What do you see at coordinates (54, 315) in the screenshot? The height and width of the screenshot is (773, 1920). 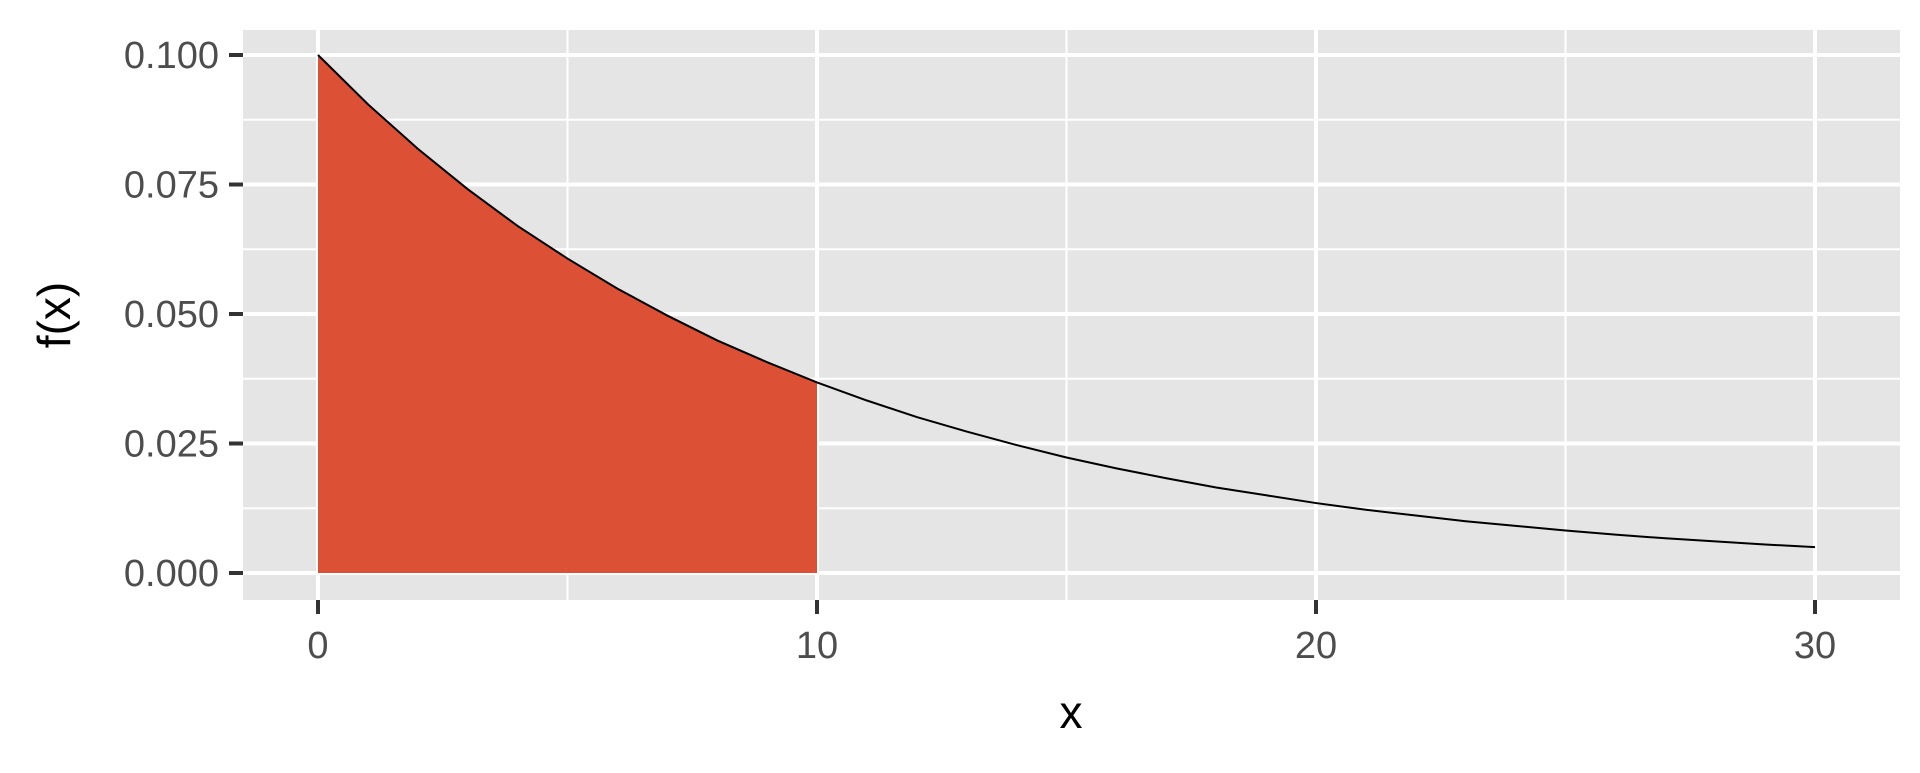 I see `y-axis-title: f(x)` at bounding box center [54, 315].